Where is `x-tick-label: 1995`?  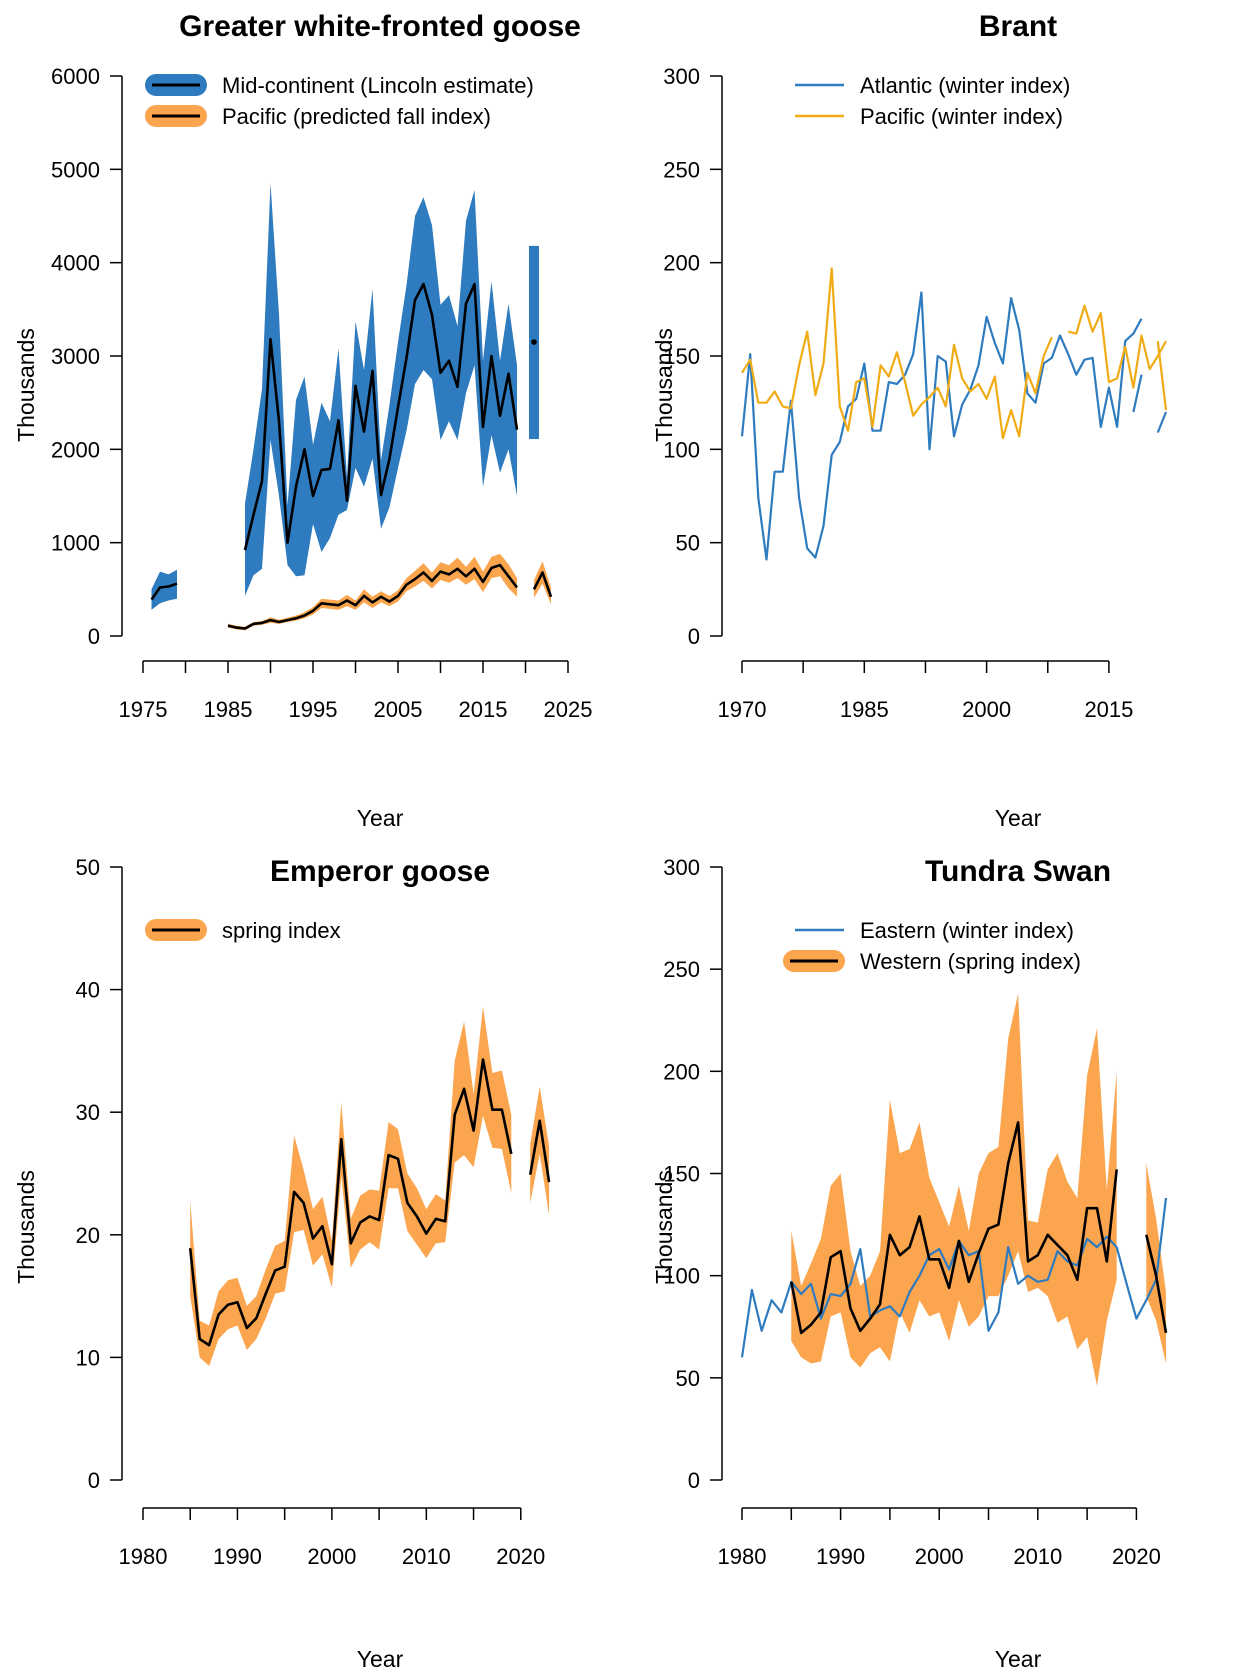 x-tick-label: 1995 is located at coordinates (313, 709).